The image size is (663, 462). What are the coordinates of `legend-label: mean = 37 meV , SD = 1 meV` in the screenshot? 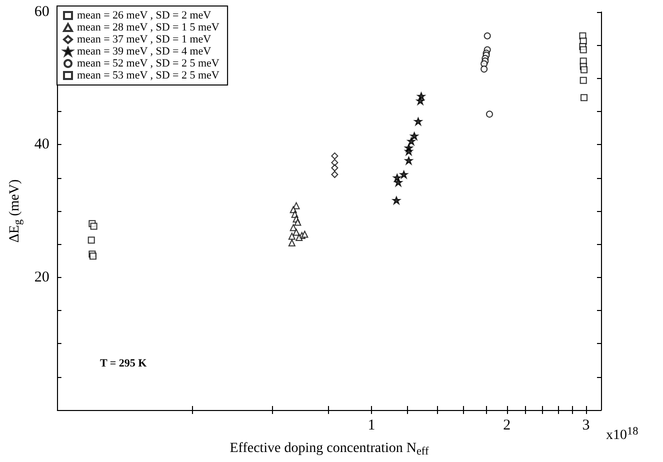 It's located at (144, 40).